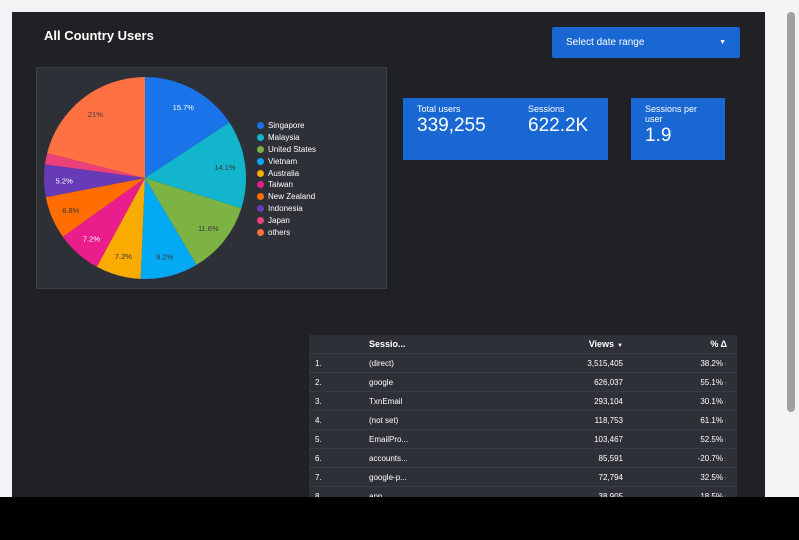 Image resolution: width=799 pixels, height=540 pixels. Describe the element at coordinates (523, 420) in the screenshot. I see `table-row: 4. (not set) 118,753 61.1%↑` at that location.